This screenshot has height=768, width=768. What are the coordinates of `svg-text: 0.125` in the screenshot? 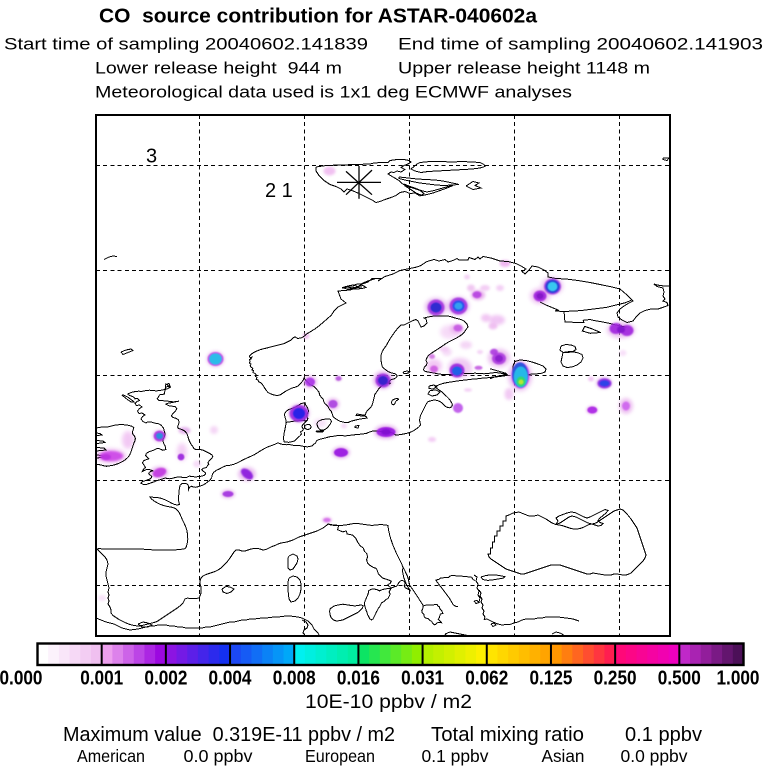 It's located at (551, 679).